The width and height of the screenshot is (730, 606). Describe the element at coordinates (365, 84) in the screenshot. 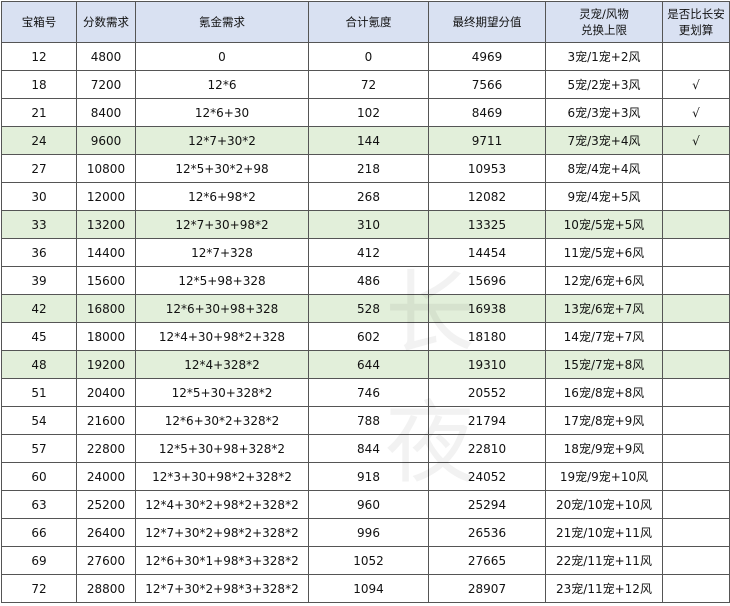

I see `table-row: 18 7200 12*6 72 7566 5宠/2宠+3风 √` at that location.